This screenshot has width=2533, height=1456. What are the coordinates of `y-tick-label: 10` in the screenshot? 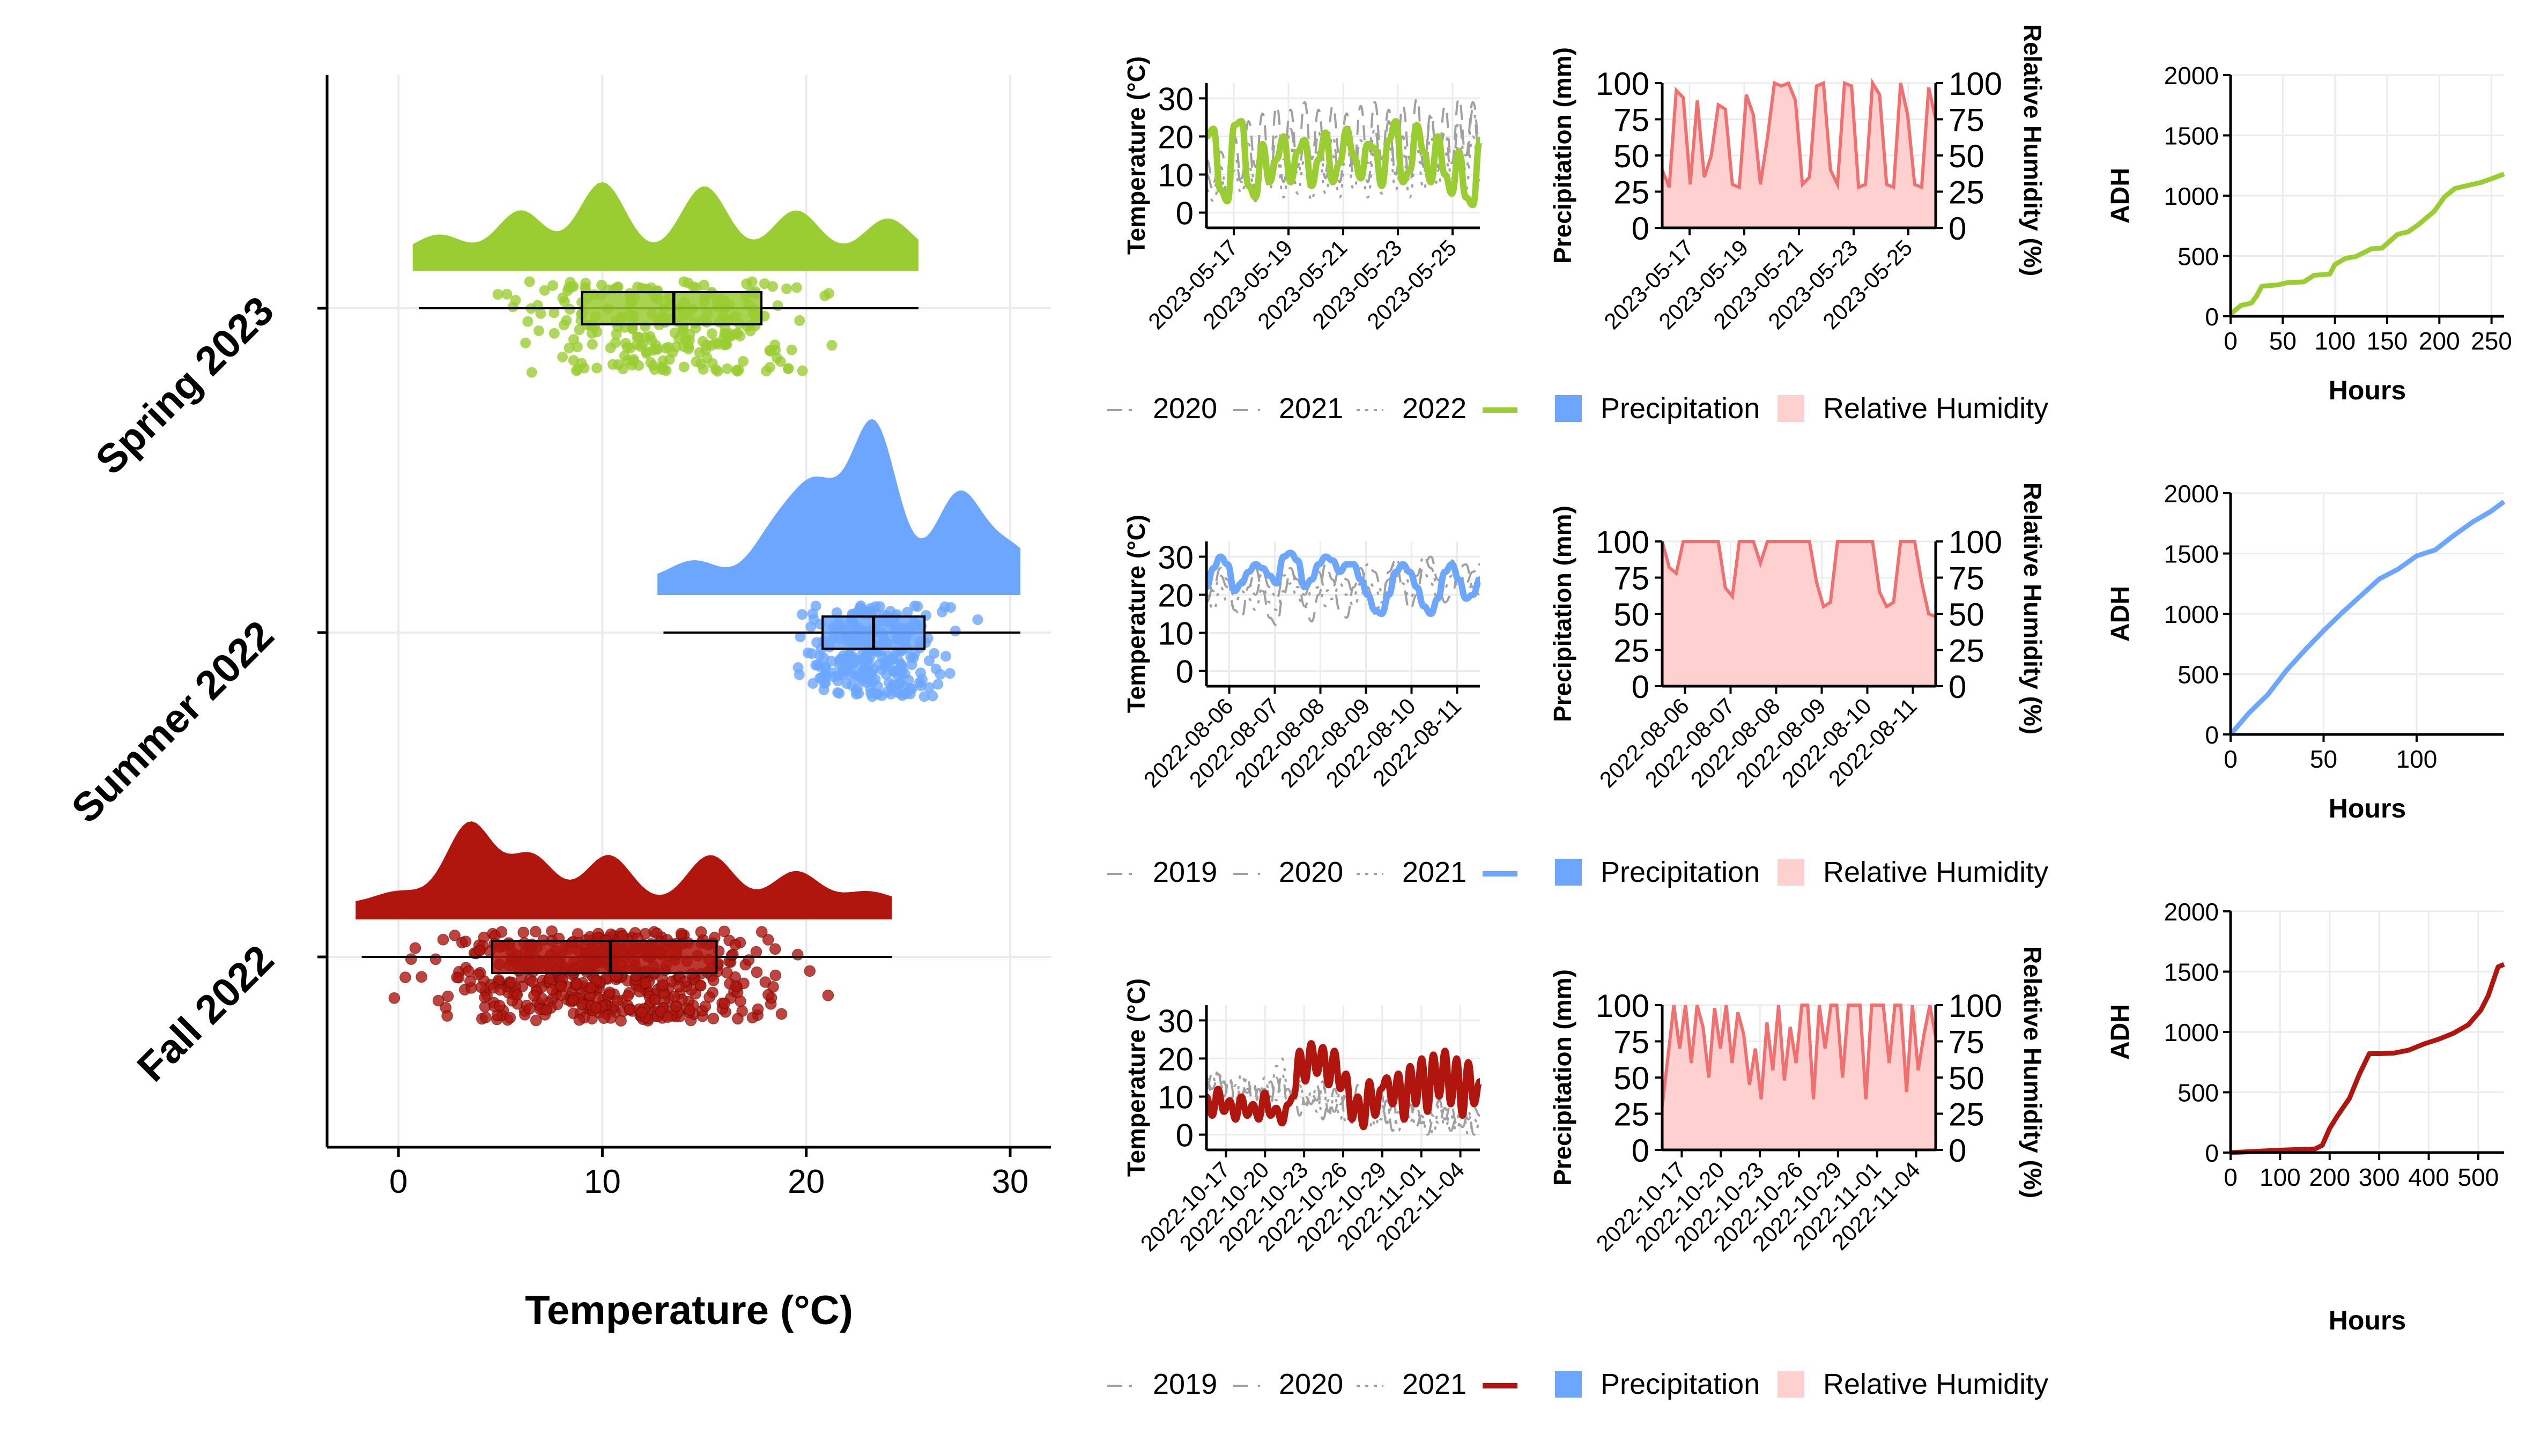 It's located at (1176, 1098).